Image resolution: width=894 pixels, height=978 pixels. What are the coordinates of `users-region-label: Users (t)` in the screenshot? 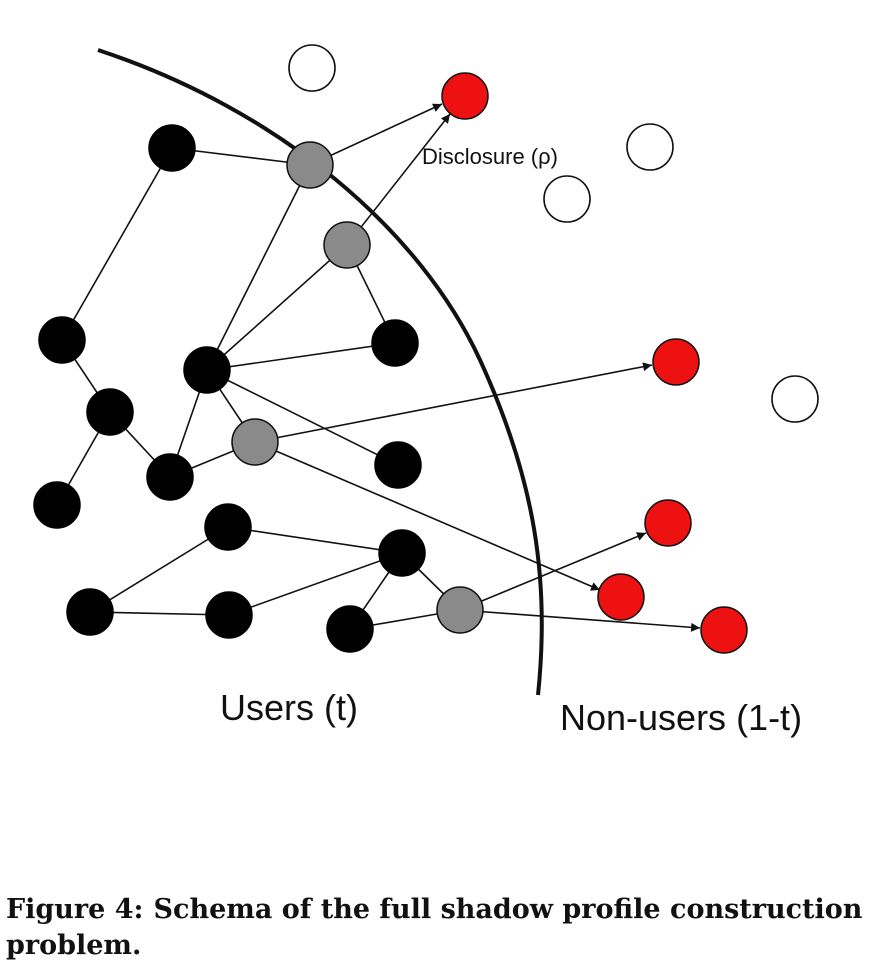 It's located at (289, 707).